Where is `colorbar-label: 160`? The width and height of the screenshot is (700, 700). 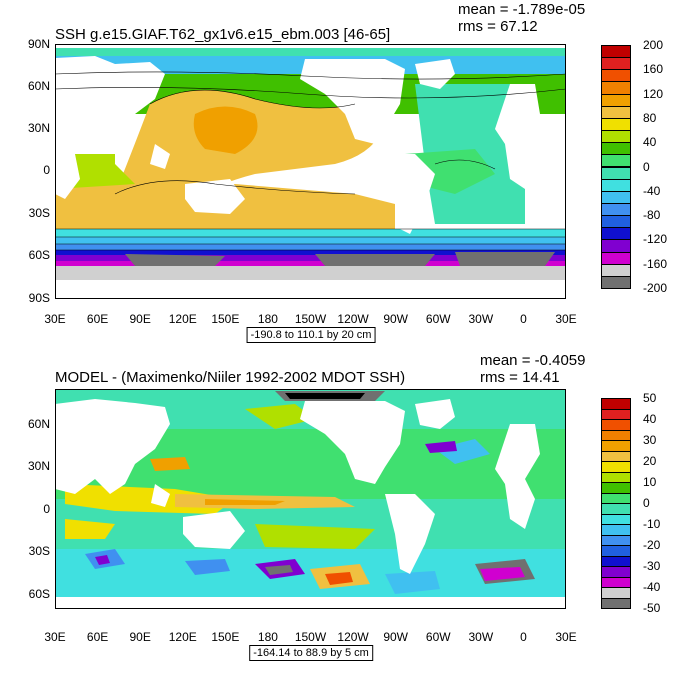 colorbar-label: 160 is located at coordinates (653, 69).